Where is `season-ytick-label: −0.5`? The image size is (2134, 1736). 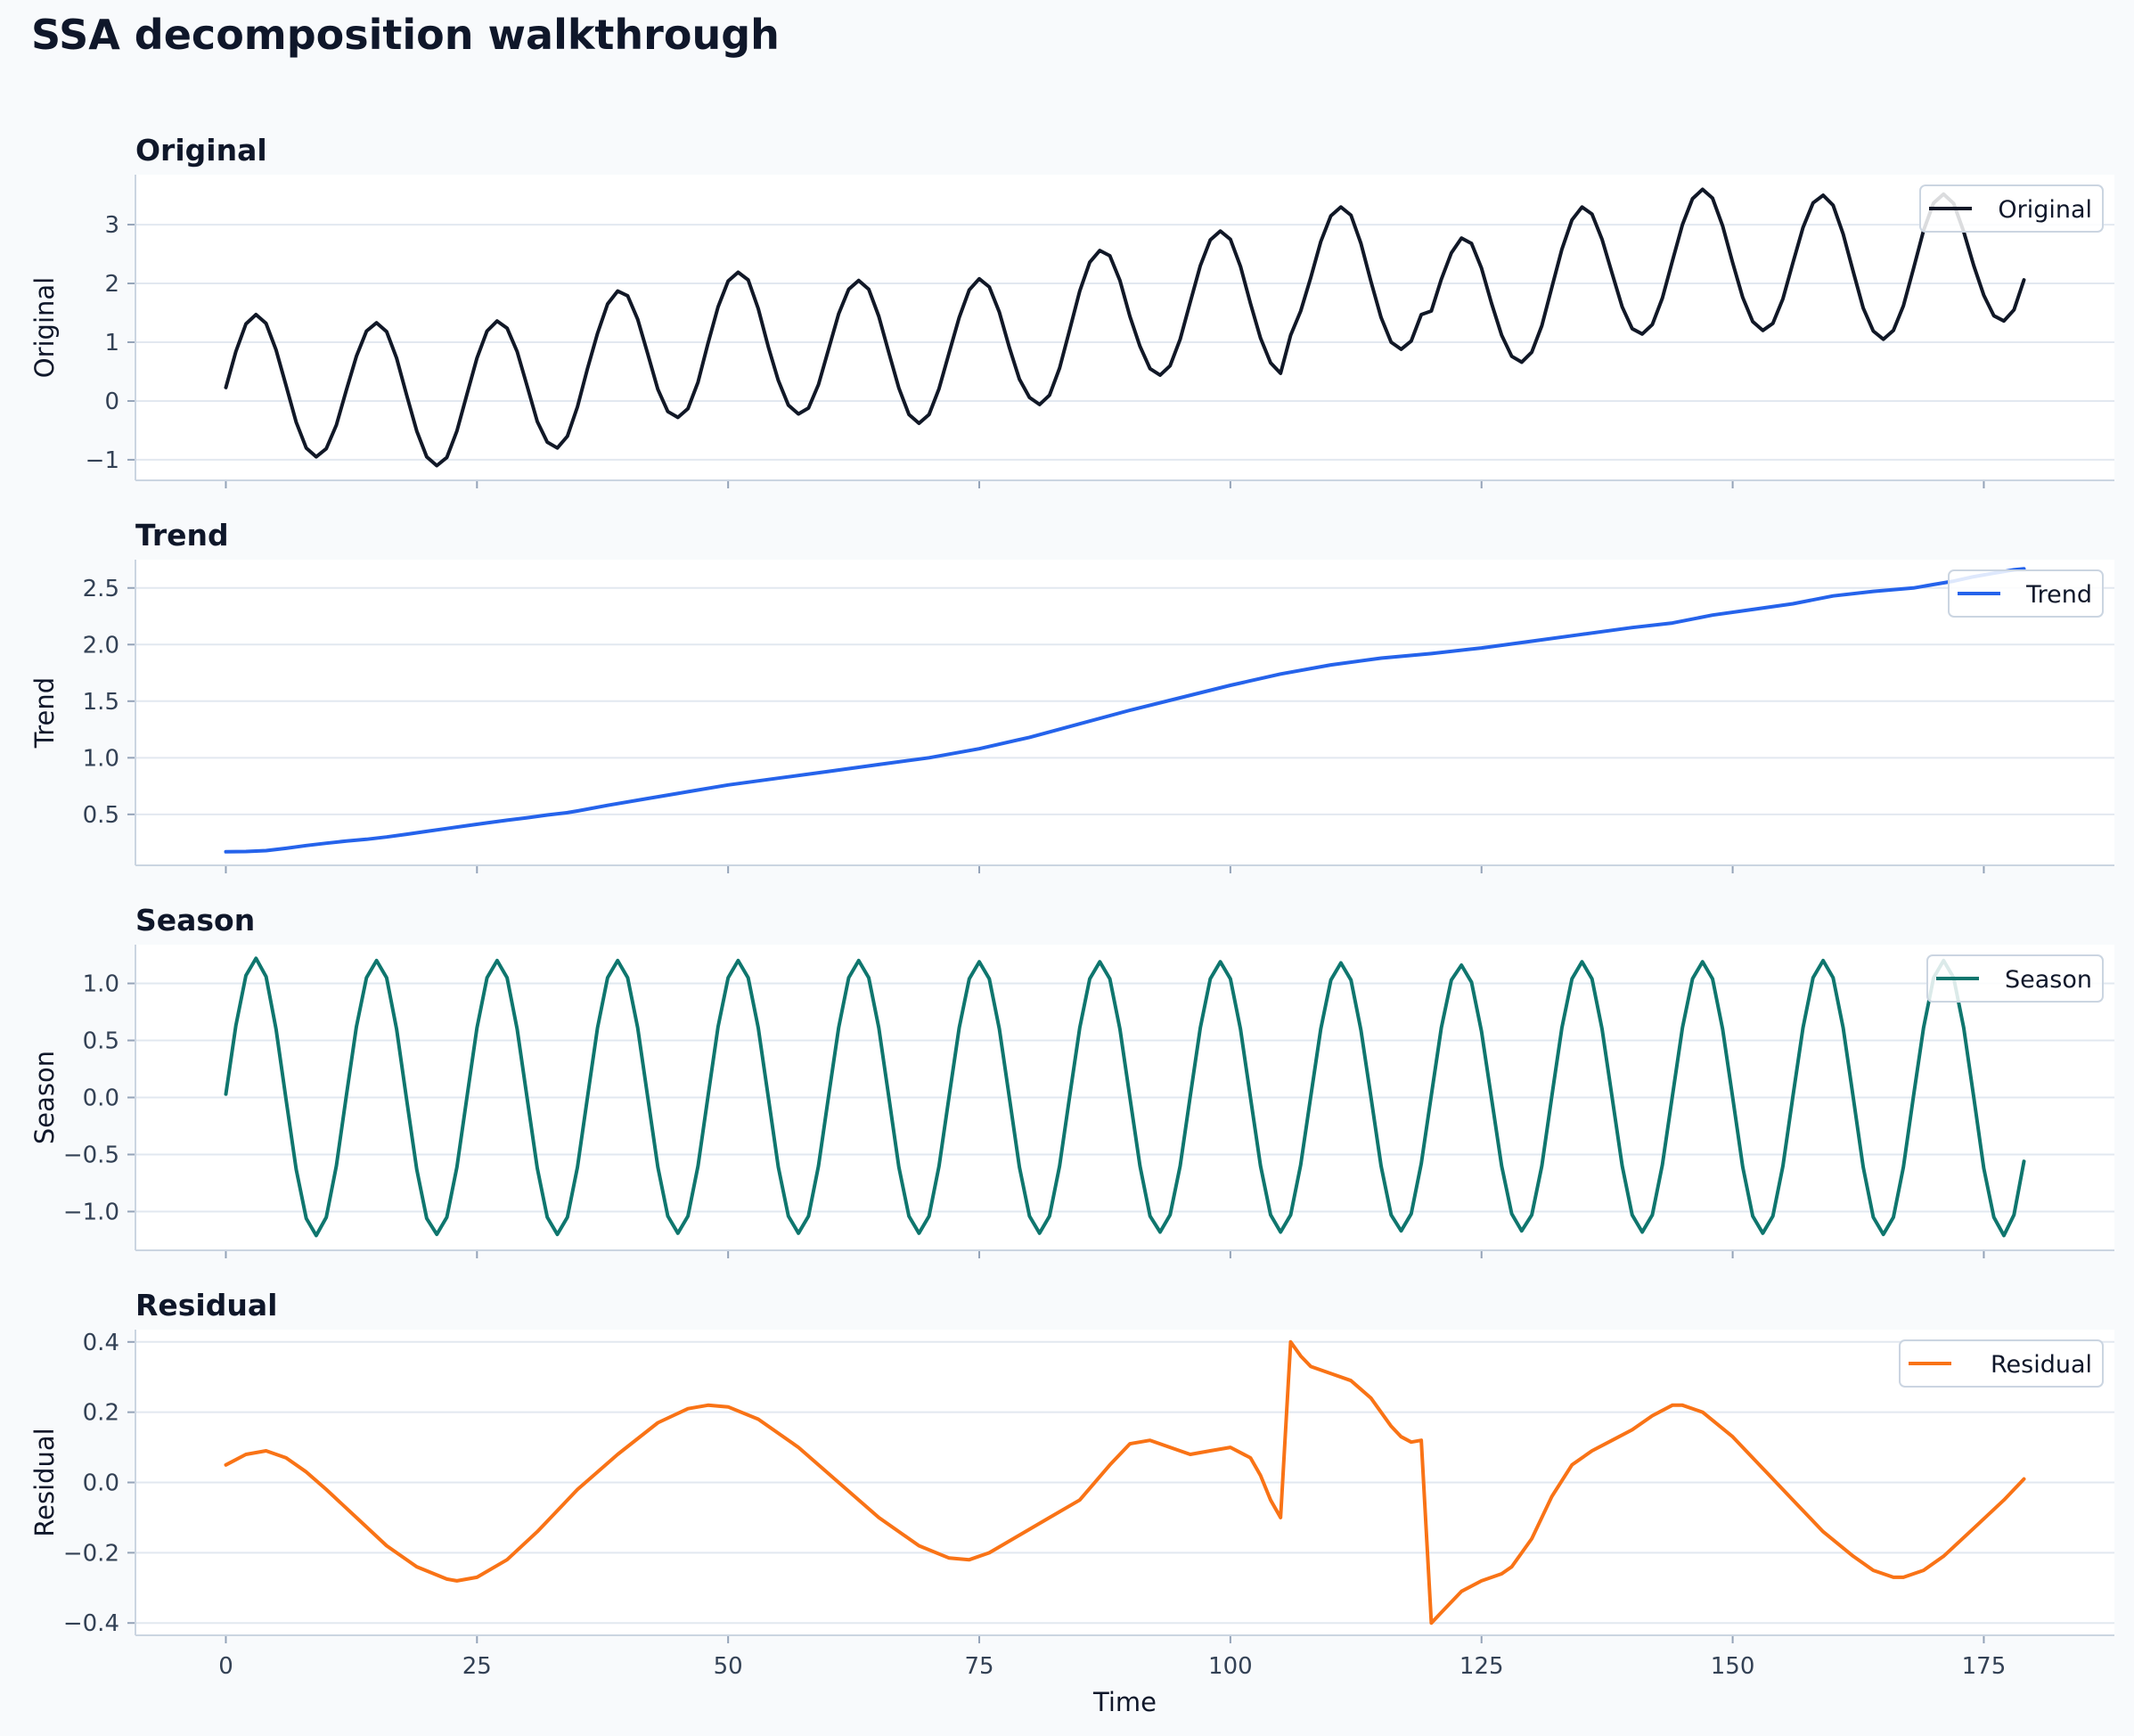 season-ytick-label: −0.5 is located at coordinates (91, 1155).